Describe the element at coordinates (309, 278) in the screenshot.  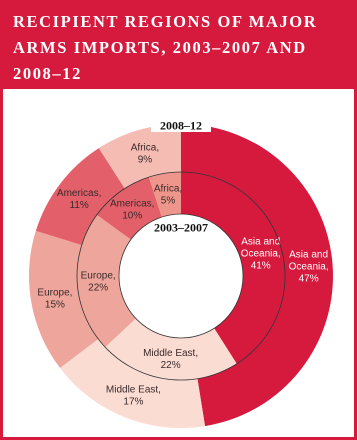
I see `label-line: 47%` at that location.